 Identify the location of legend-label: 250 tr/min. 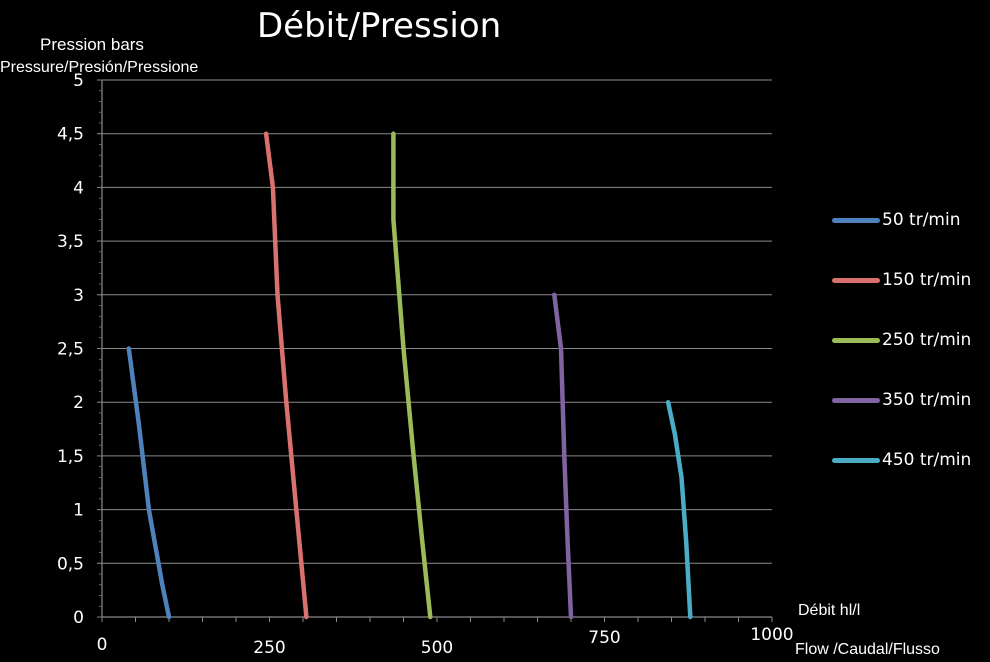
(927, 340).